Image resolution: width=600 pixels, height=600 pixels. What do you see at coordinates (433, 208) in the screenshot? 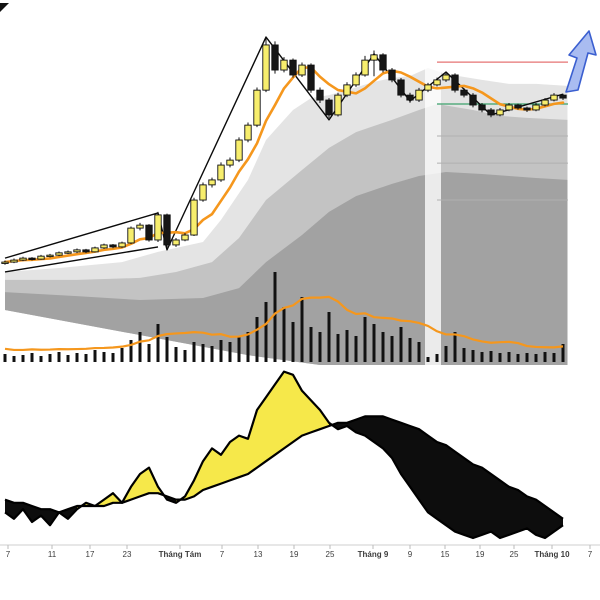
I see `gap-column` at bounding box center [433, 208].